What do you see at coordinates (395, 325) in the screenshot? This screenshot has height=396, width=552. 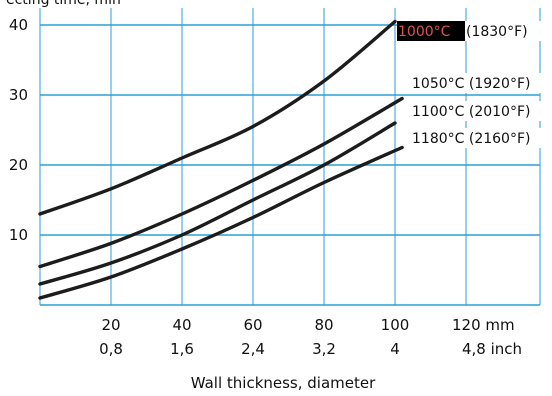 I see `x-tick-mm-4: 100` at bounding box center [395, 325].